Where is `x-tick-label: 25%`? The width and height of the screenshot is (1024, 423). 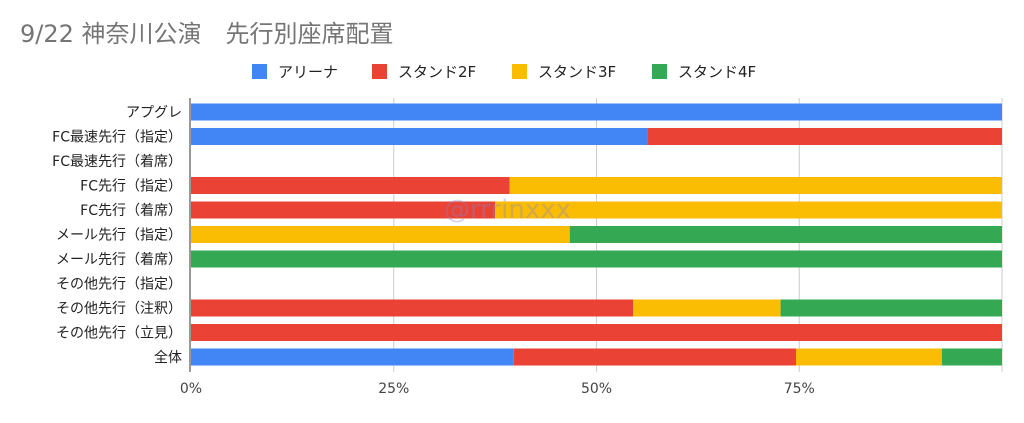 x-tick-label: 25% is located at coordinates (393, 389).